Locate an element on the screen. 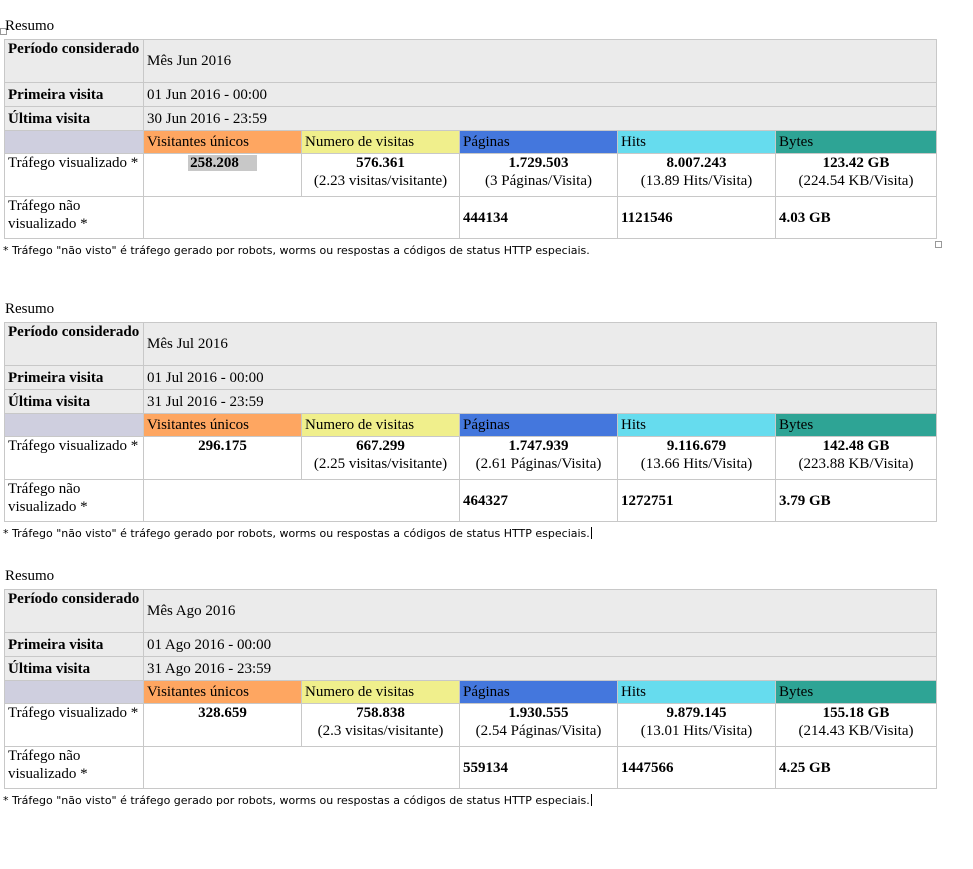  bytes-value: 142.48 GB is located at coordinates (856, 446).